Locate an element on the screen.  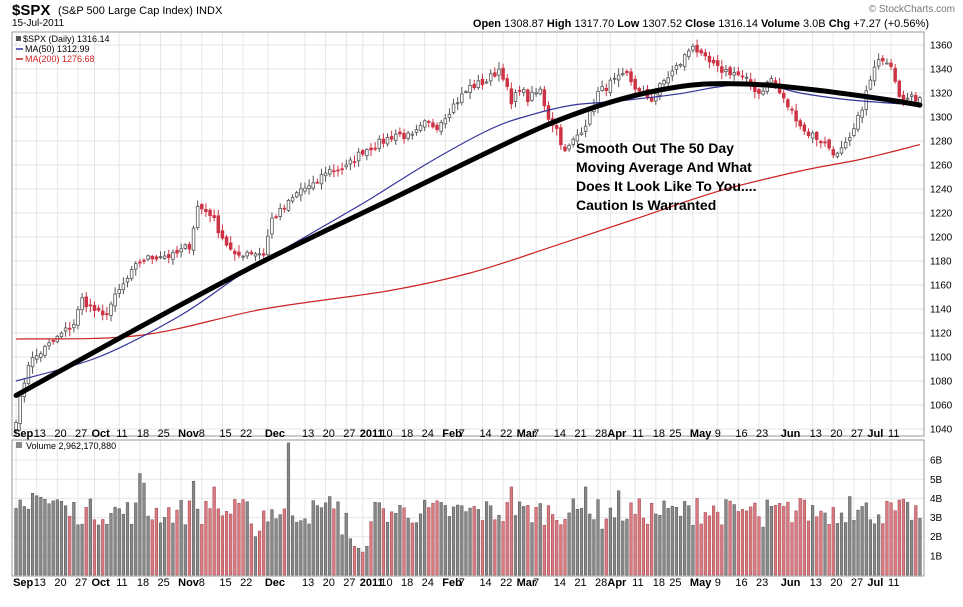
date-tick-label: Jul is located at coordinates (875, 434).